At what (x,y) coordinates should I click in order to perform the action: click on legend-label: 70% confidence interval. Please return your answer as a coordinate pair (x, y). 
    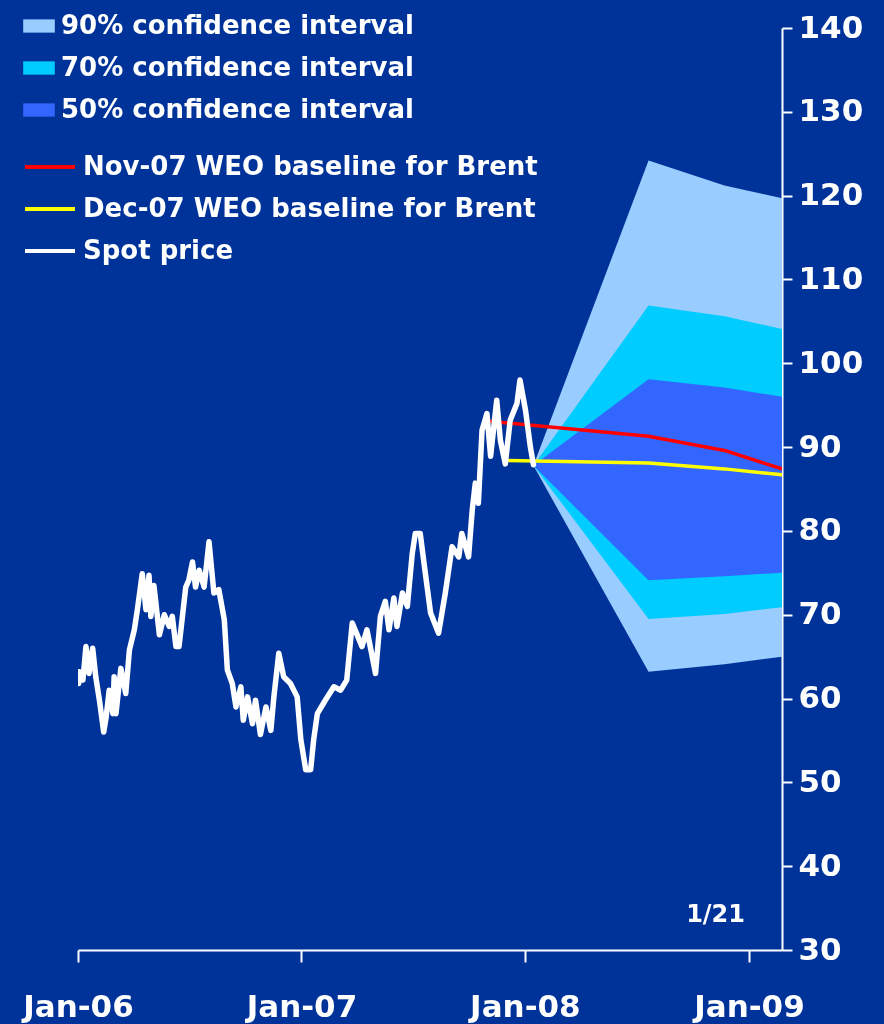
    Looking at the image, I should click on (237, 67).